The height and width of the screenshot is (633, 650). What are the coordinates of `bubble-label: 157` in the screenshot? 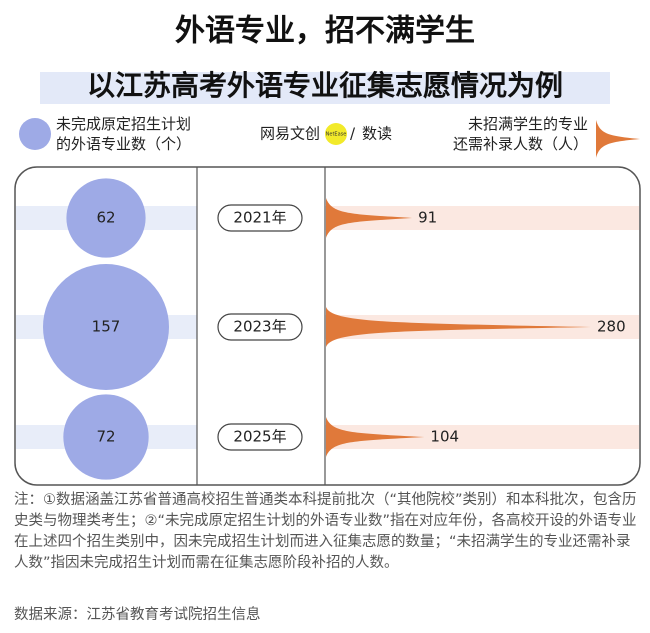 It's located at (106, 327).